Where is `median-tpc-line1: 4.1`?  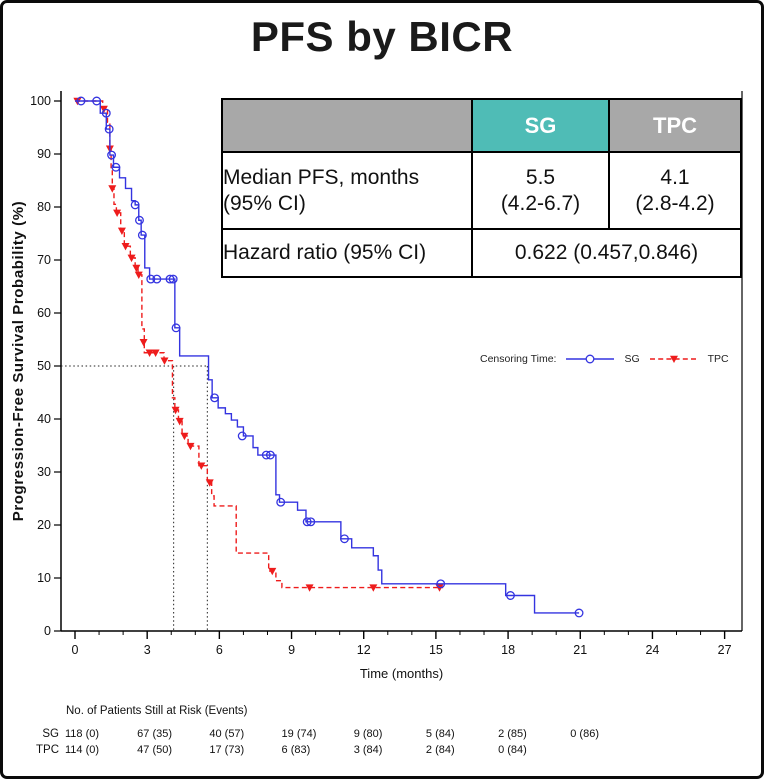 median-tpc-line1: 4.1 is located at coordinates (675, 178).